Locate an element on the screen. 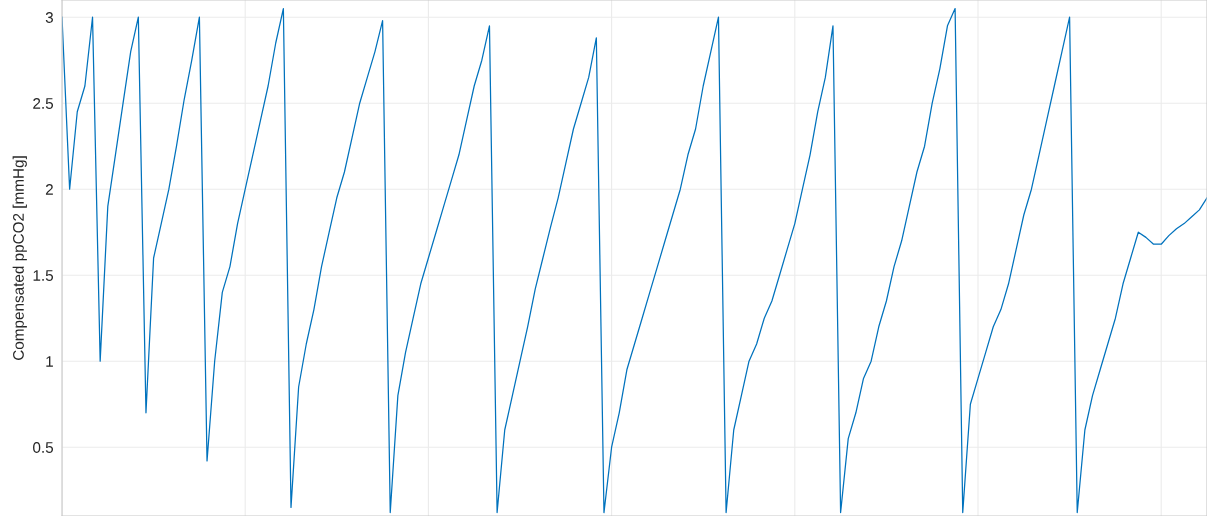 The image size is (1207, 516). y-axis-title: Compensated ppCO2 [mmHg] is located at coordinates (19, 258).